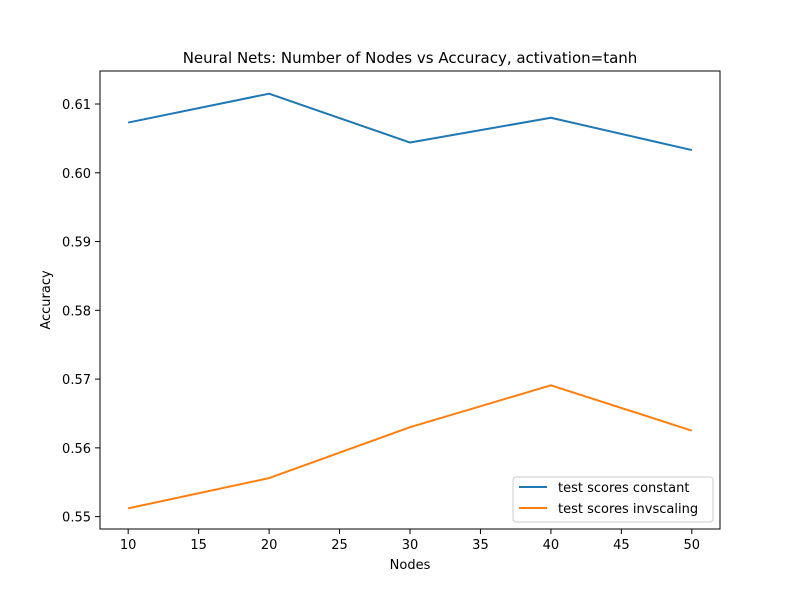 Image resolution: width=800 pixels, height=598 pixels. What do you see at coordinates (692, 545) in the screenshot?
I see `x-tick-label: 50` at bounding box center [692, 545].